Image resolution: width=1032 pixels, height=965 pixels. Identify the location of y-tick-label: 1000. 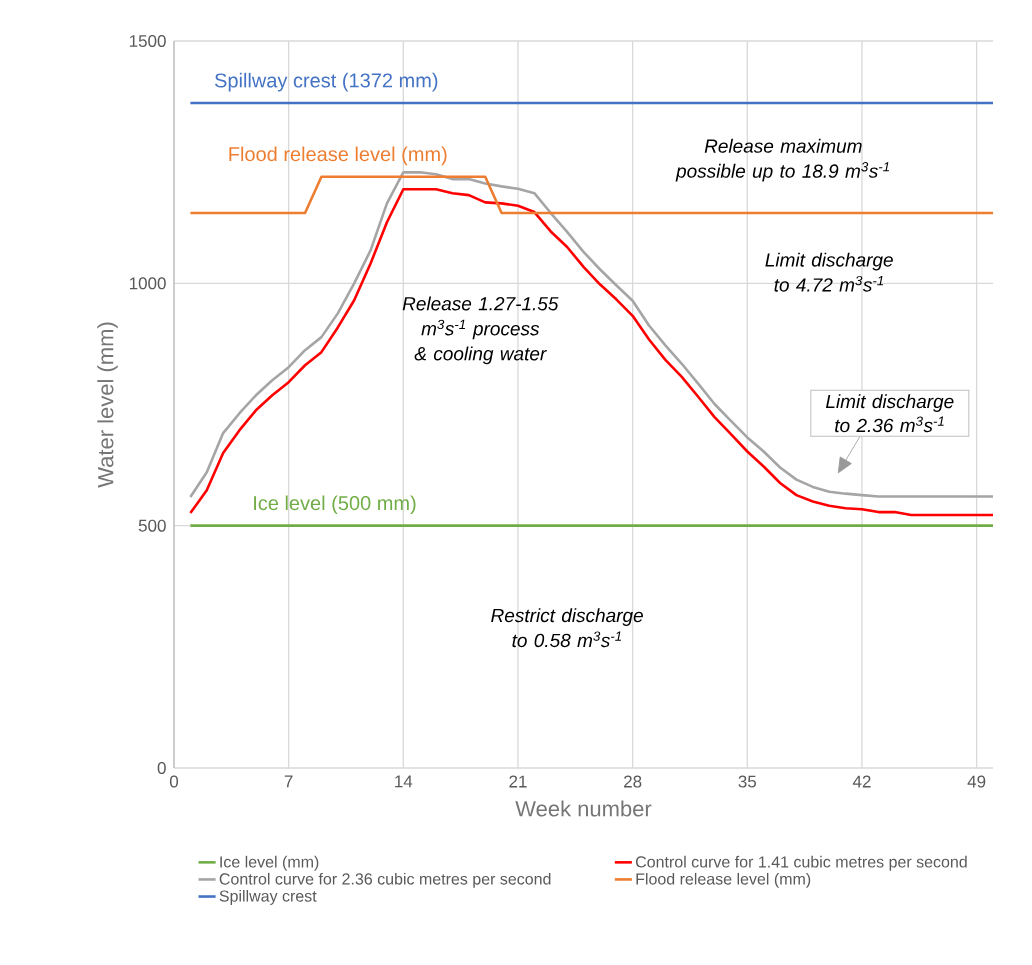
(147, 283).